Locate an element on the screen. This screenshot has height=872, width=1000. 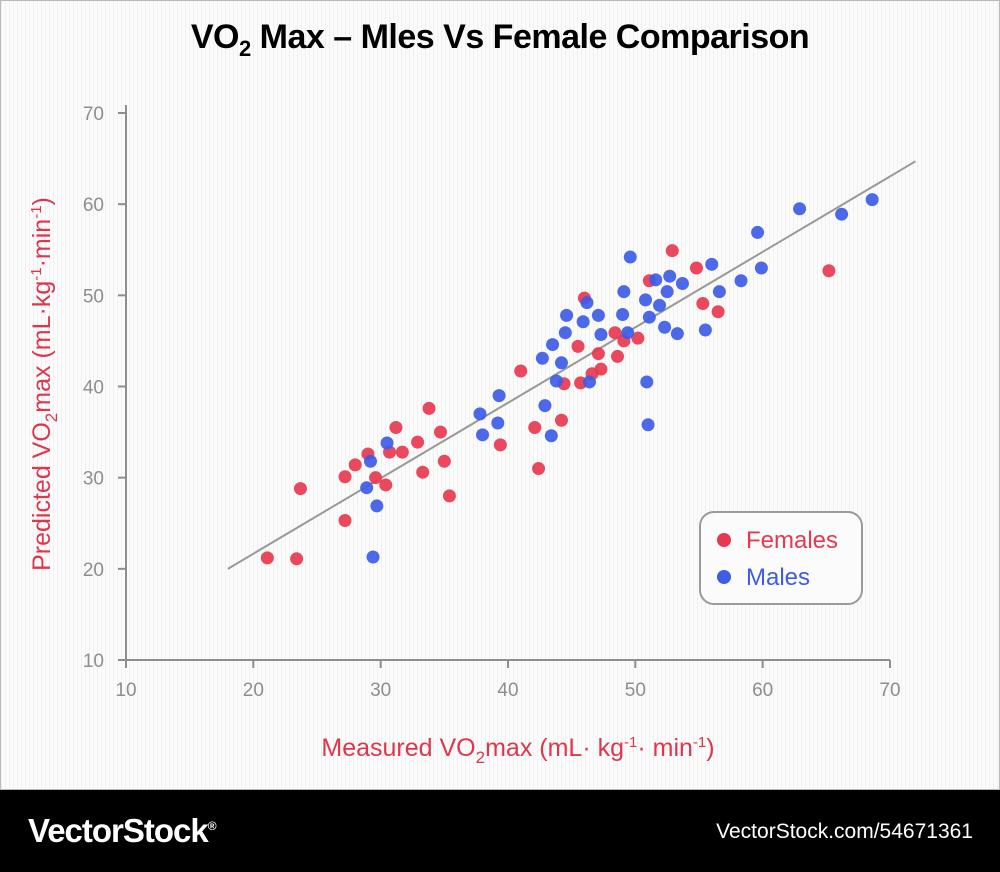
y-tick-label: 60 is located at coordinates (93, 205).